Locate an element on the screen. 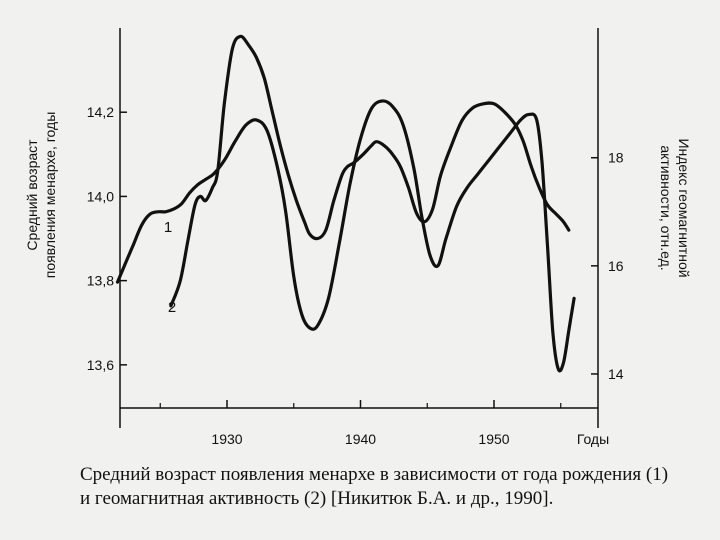 This screenshot has height=540, width=720. right-tick-label: 18 is located at coordinates (616, 158).